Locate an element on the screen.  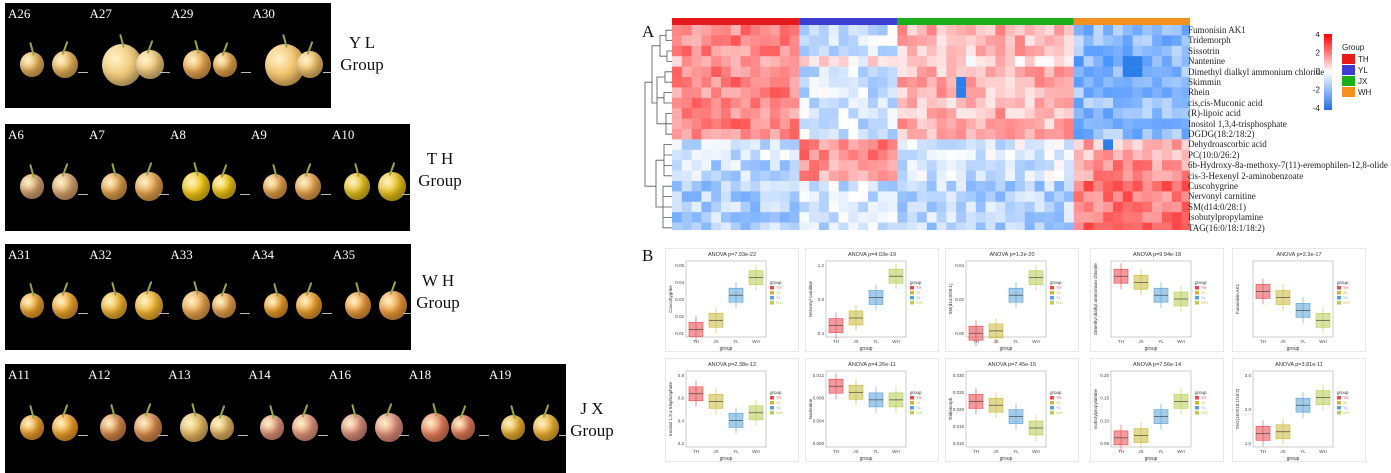
scale-bar is located at coordinates (83, 194).